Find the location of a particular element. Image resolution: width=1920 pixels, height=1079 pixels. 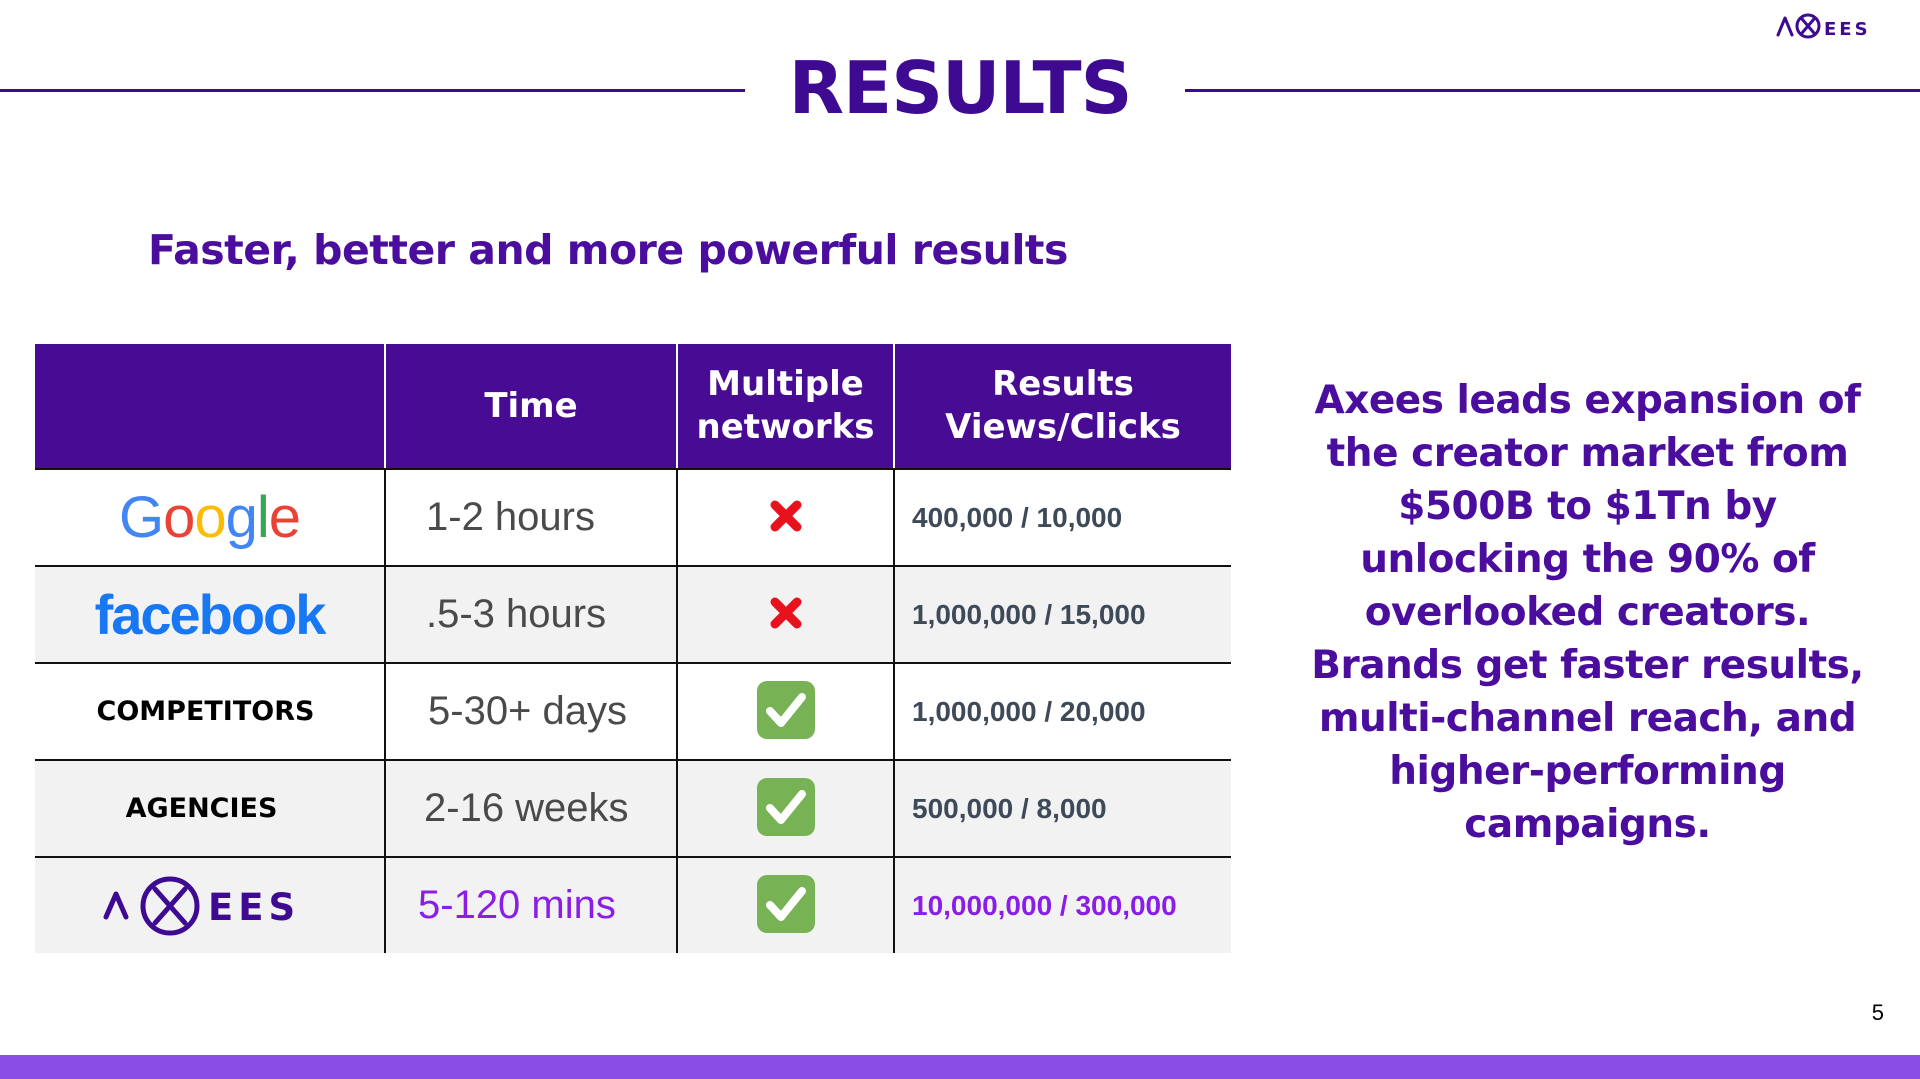

header-rule-right is located at coordinates (1552, 90).